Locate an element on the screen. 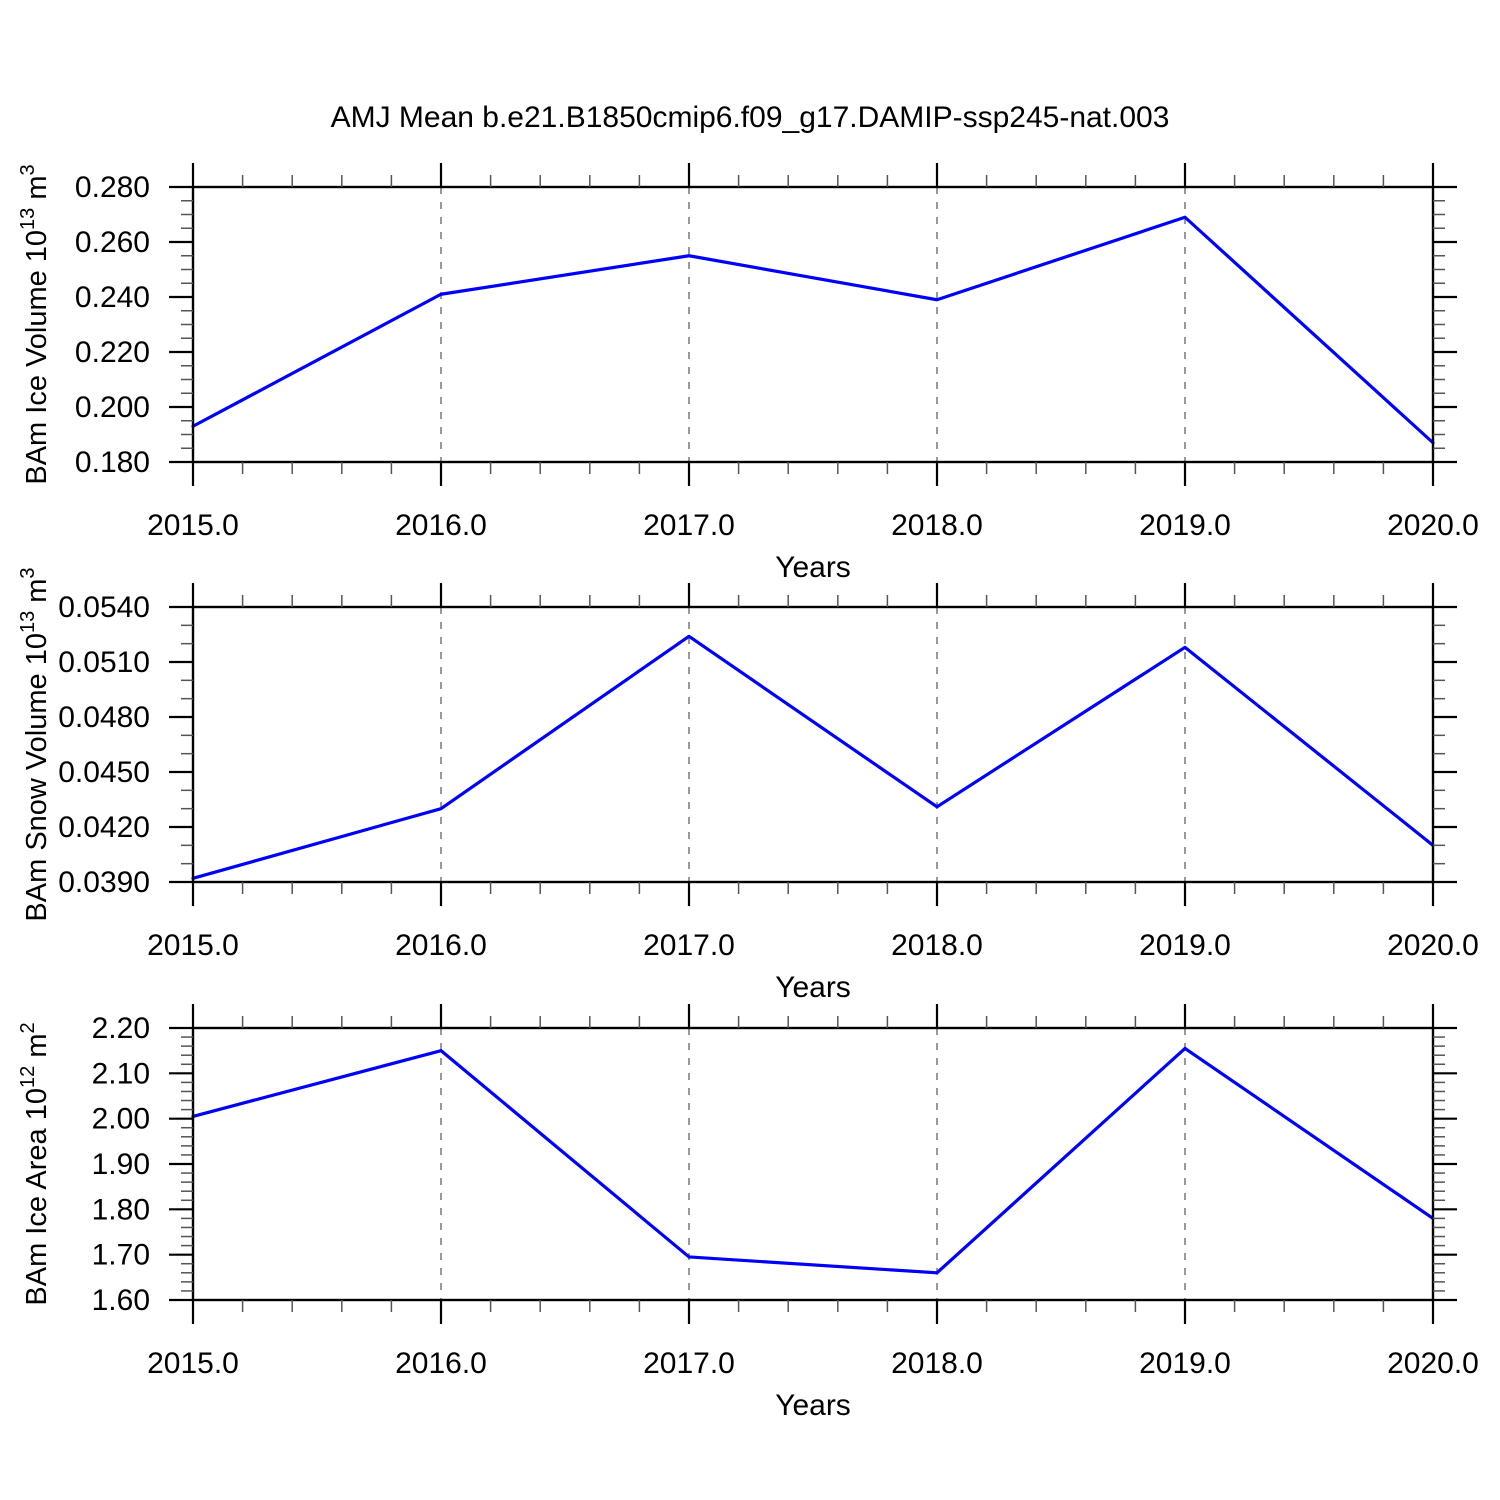  data-line-bam-snow-volume is located at coordinates (813, 757).